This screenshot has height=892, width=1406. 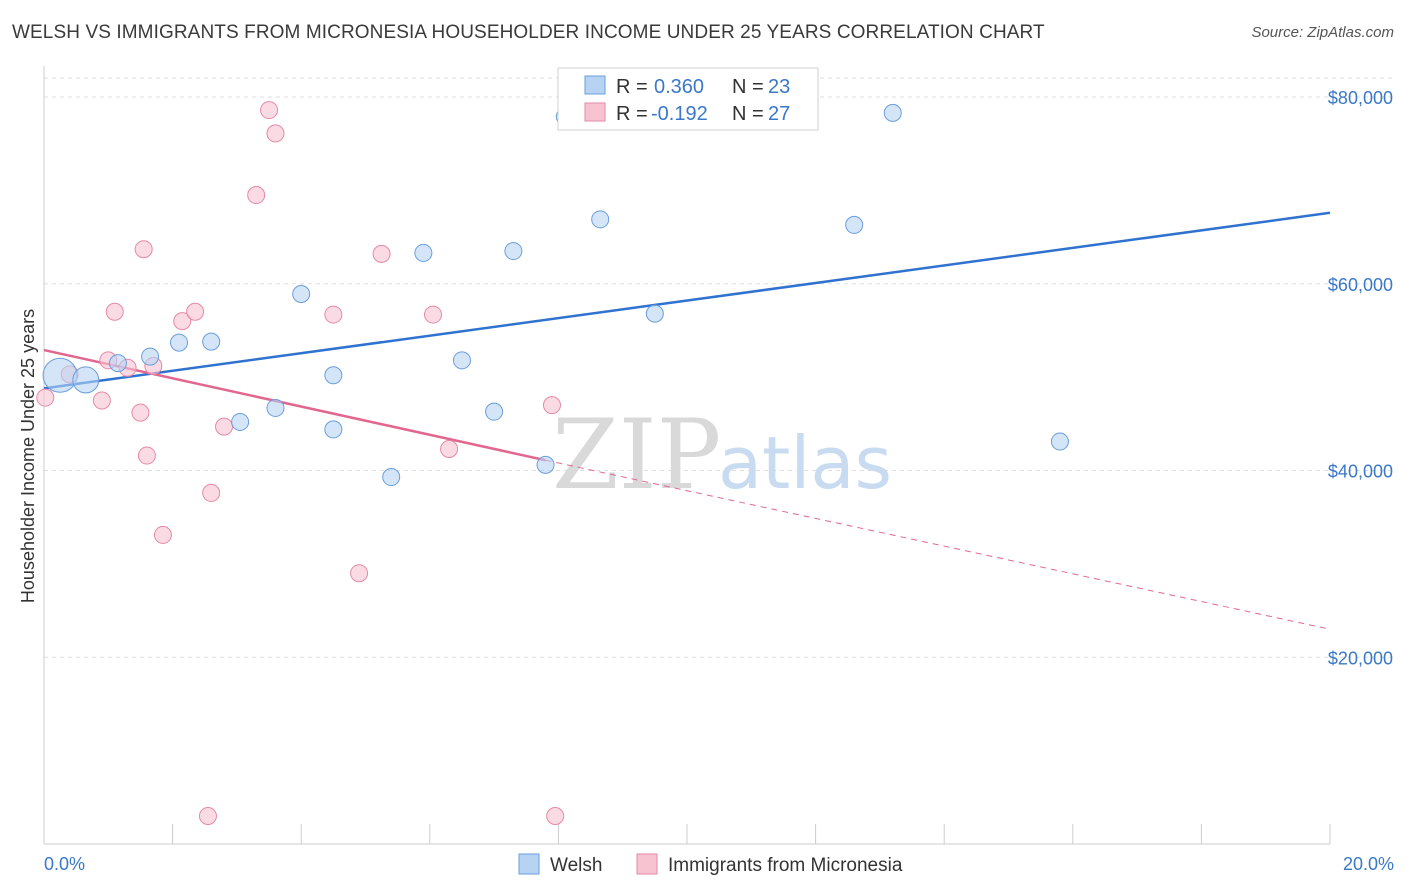 What do you see at coordinates (632, 87) in the screenshot?
I see `legend-r-label-welsh: R =` at bounding box center [632, 87].